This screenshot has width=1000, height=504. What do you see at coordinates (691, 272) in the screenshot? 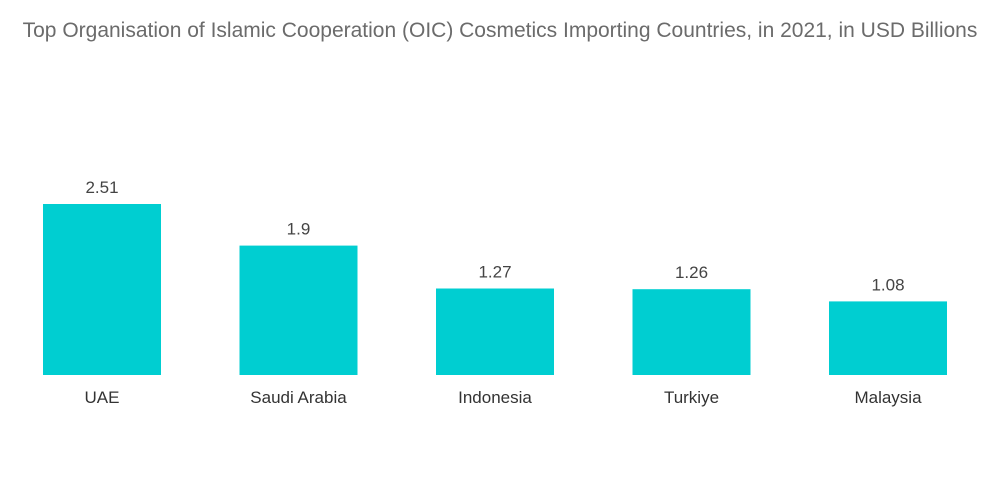
I see `value-label-turkiye: 1.26` at bounding box center [691, 272].